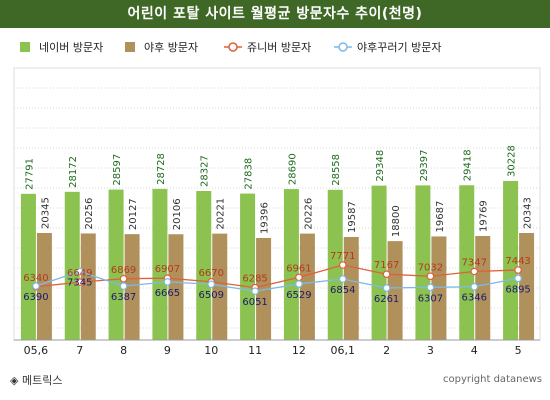 This screenshot has width=550, height=400. I want to click on legend: 네이버 방문자 야후 방문자 쥬니버 방문자 야후꾸러기 방문자, so click(230, 47).